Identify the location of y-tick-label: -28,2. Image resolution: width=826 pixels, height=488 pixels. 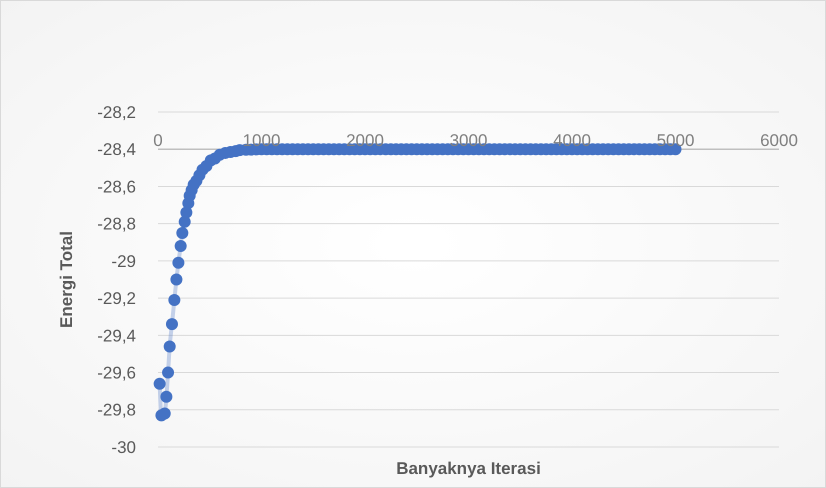
(116, 112).